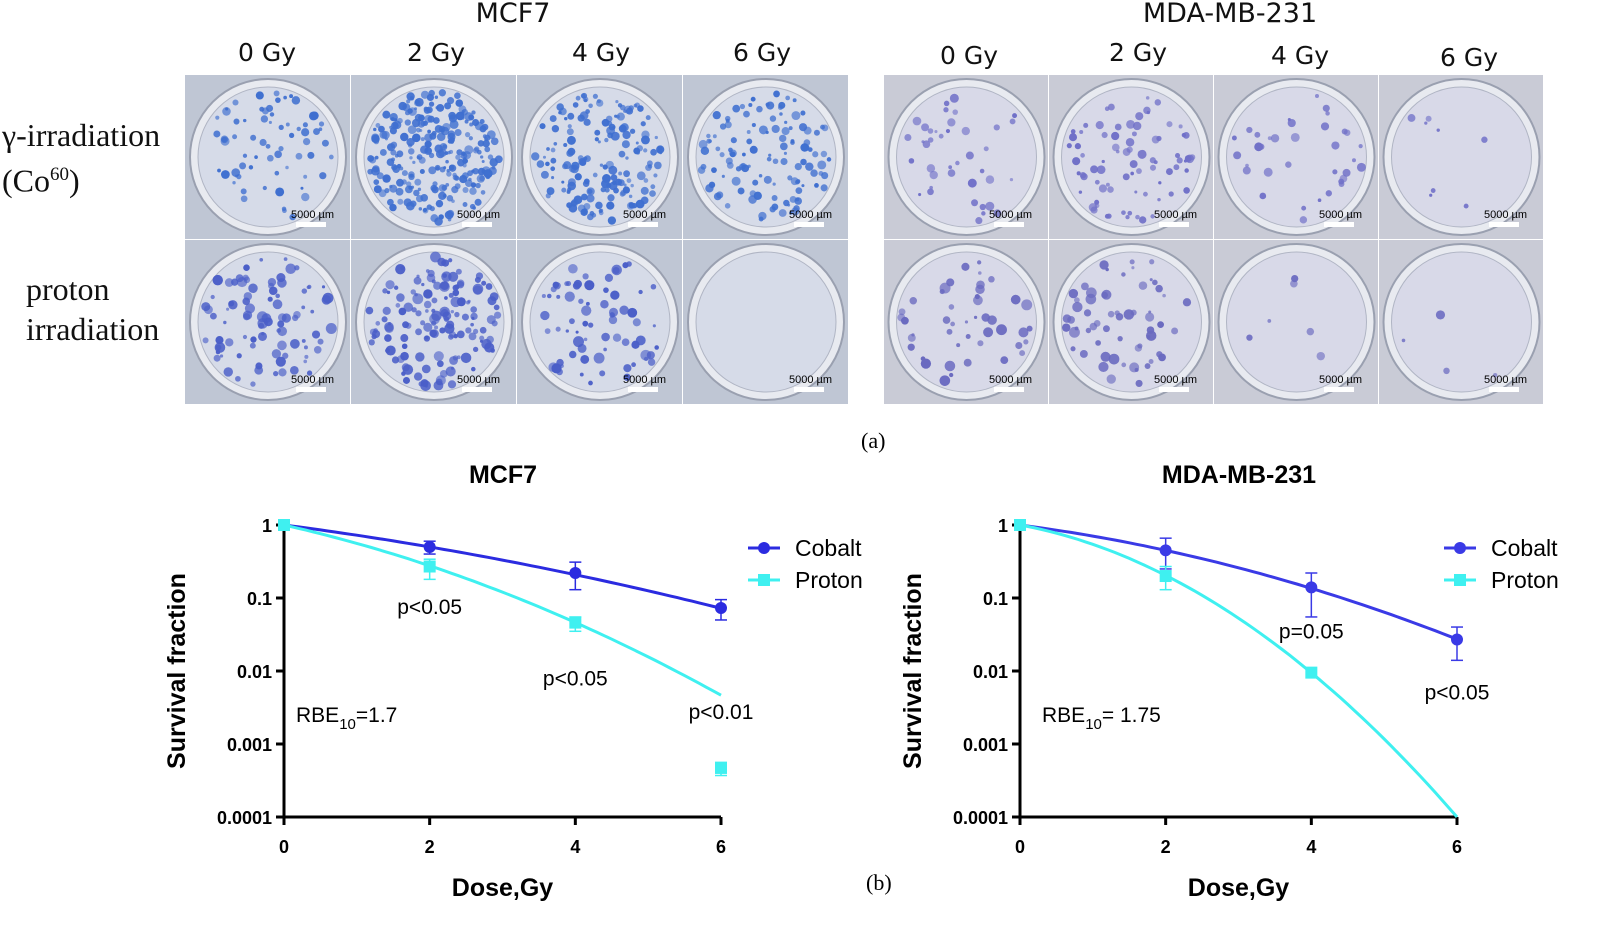 Image resolution: width=1609 pixels, height=931 pixels. I want to click on legend-marker, so click(1460, 580).